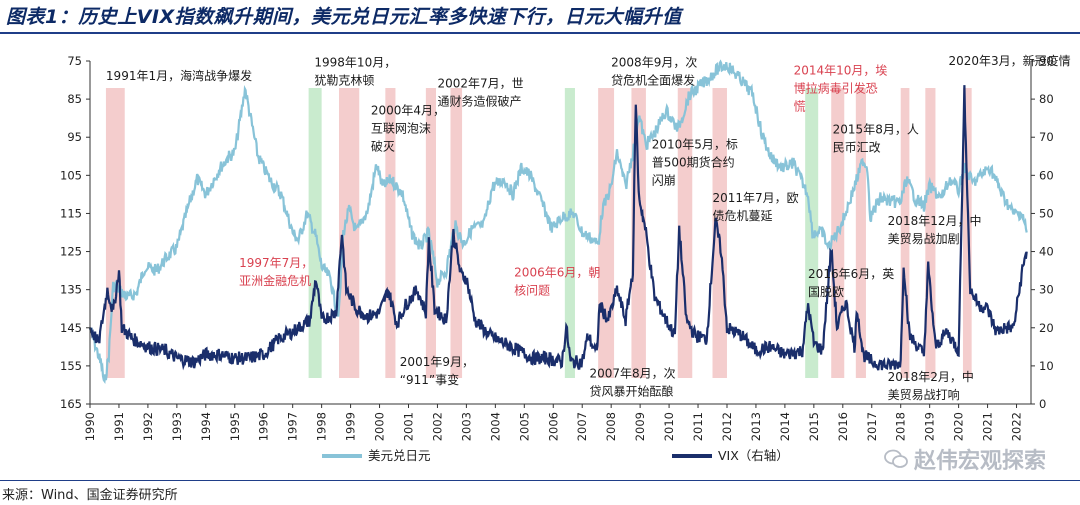 This screenshot has height=505, width=1080. I want to click on left-tick-label: 155, so click(71, 366).